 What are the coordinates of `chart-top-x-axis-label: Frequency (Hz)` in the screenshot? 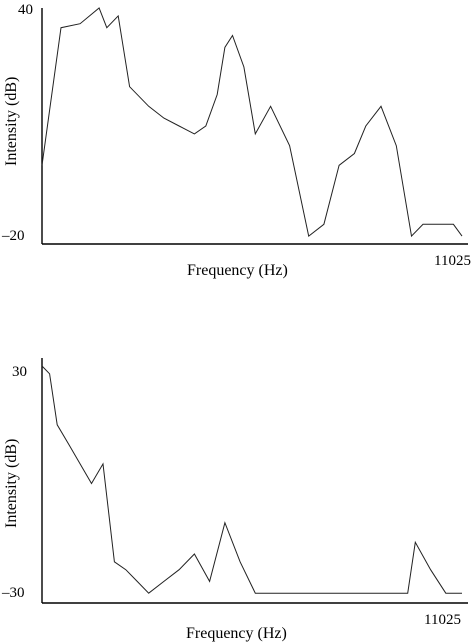 It's located at (237, 270).